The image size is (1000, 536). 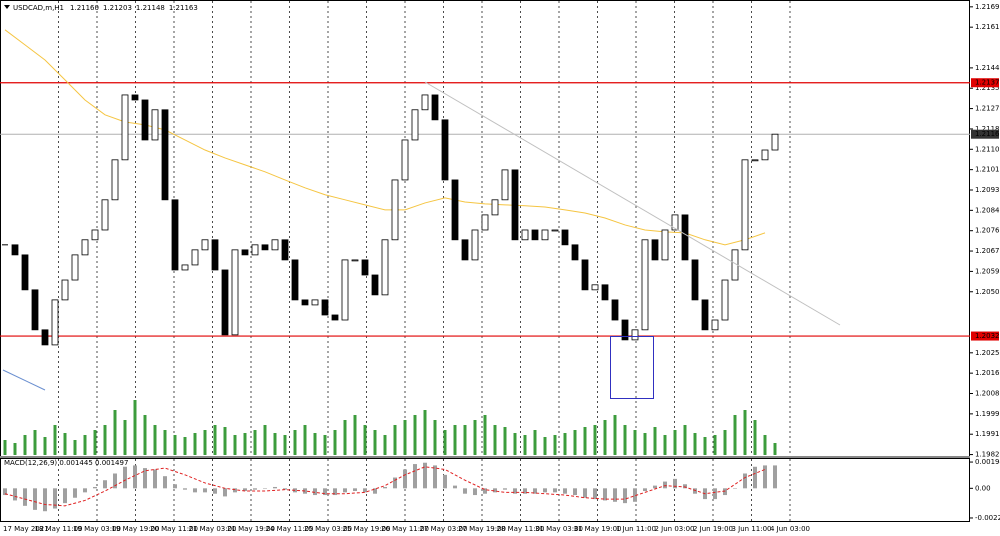 What do you see at coordinates (987, 251) in the screenshot?
I see `price-tick-label: 1.20675` at bounding box center [987, 251].